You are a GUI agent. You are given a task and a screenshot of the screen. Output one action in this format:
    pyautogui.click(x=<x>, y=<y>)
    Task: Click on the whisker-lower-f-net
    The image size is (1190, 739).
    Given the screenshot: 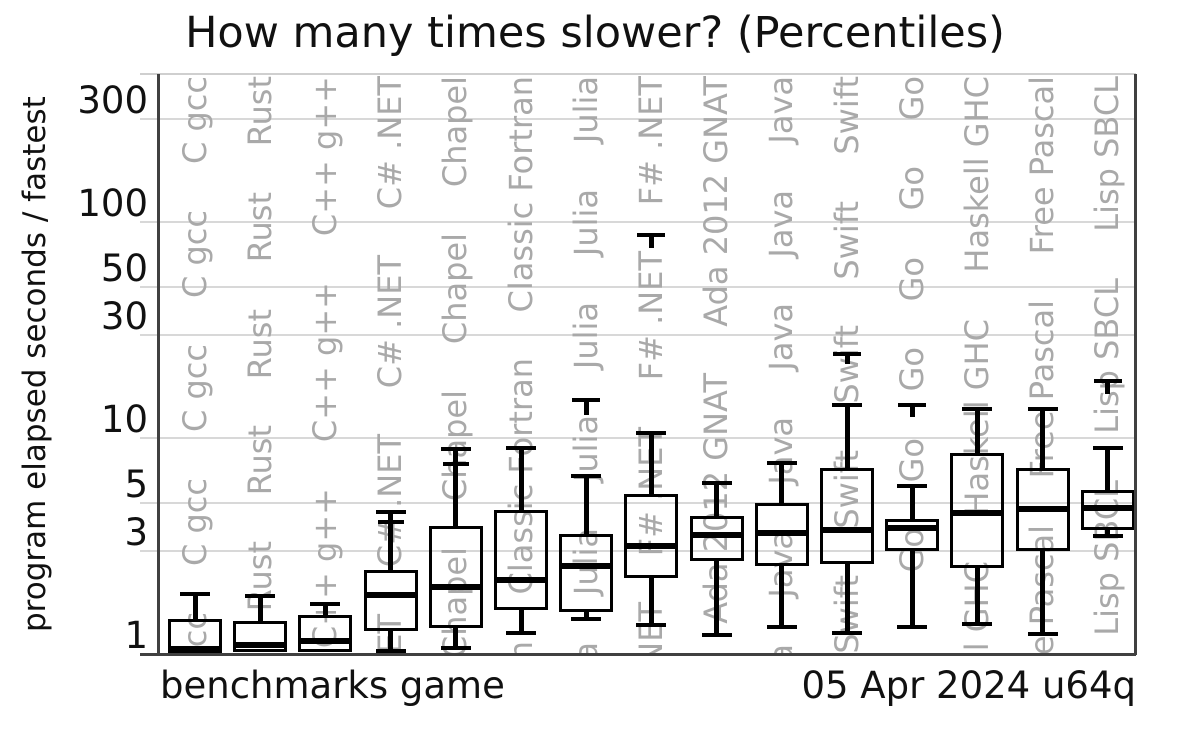 What is the action you would take?
    pyautogui.click(x=651, y=601)
    